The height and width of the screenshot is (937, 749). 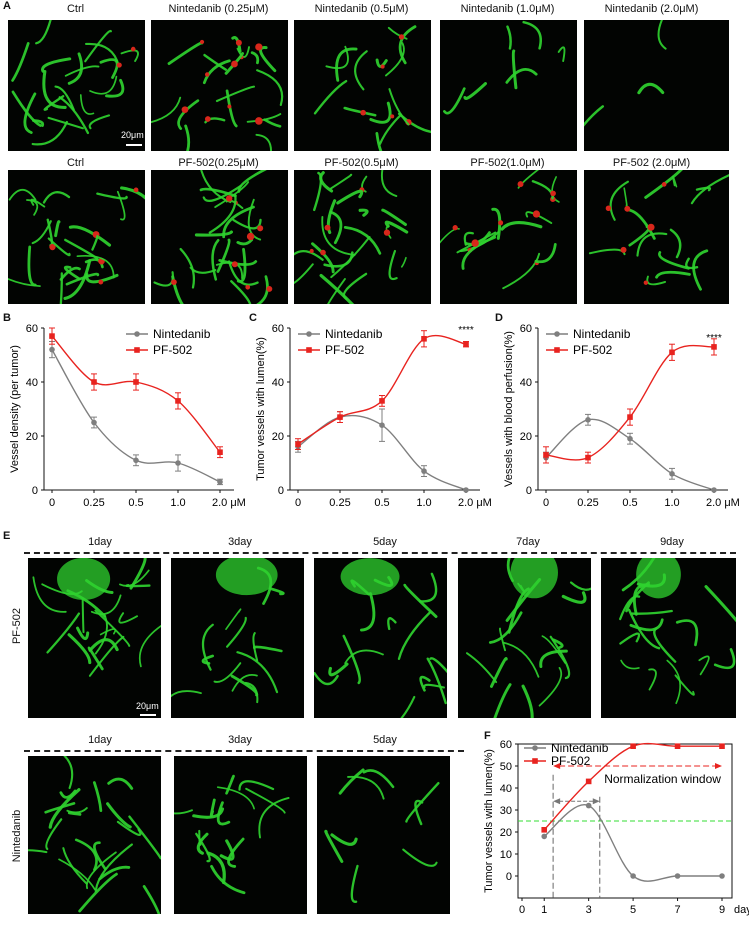 What do you see at coordinates (475, 503) in the screenshot?
I see `x-tick-label: 2.0 μM` at bounding box center [475, 503].